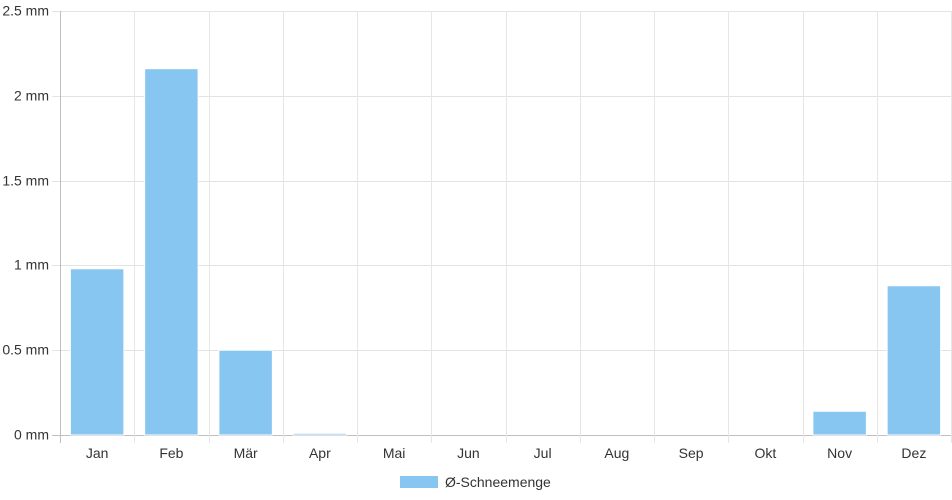 Image resolution: width=952 pixels, height=500 pixels. Describe the element at coordinates (320, 453) in the screenshot. I see `x-tick-label: Apr` at that location.